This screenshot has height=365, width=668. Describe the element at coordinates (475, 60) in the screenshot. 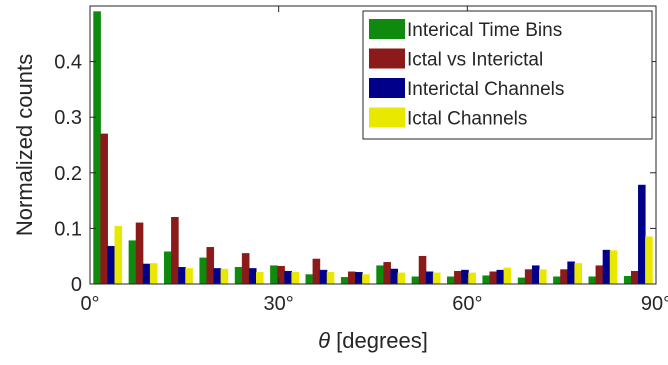

I see `legend-label: Ictal vs Interictal` at that location.